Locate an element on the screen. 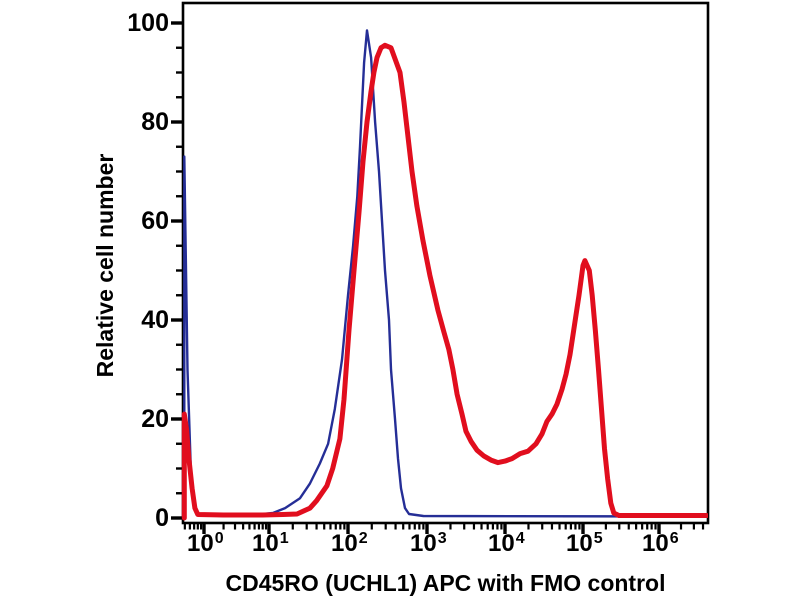  y-tick-label: 20 is located at coordinates (155, 419).